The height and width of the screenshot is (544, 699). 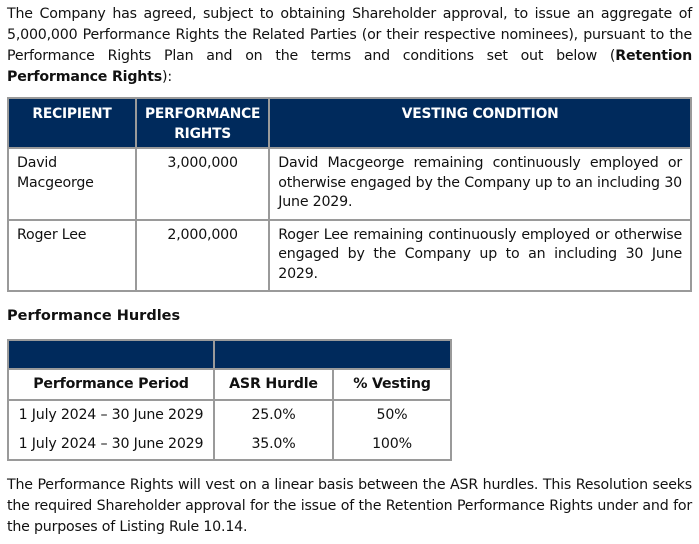 I want to click on table-row: 1 July 2024 – 30 June 2029 25.0% 50%, so click(x=229, y=414).